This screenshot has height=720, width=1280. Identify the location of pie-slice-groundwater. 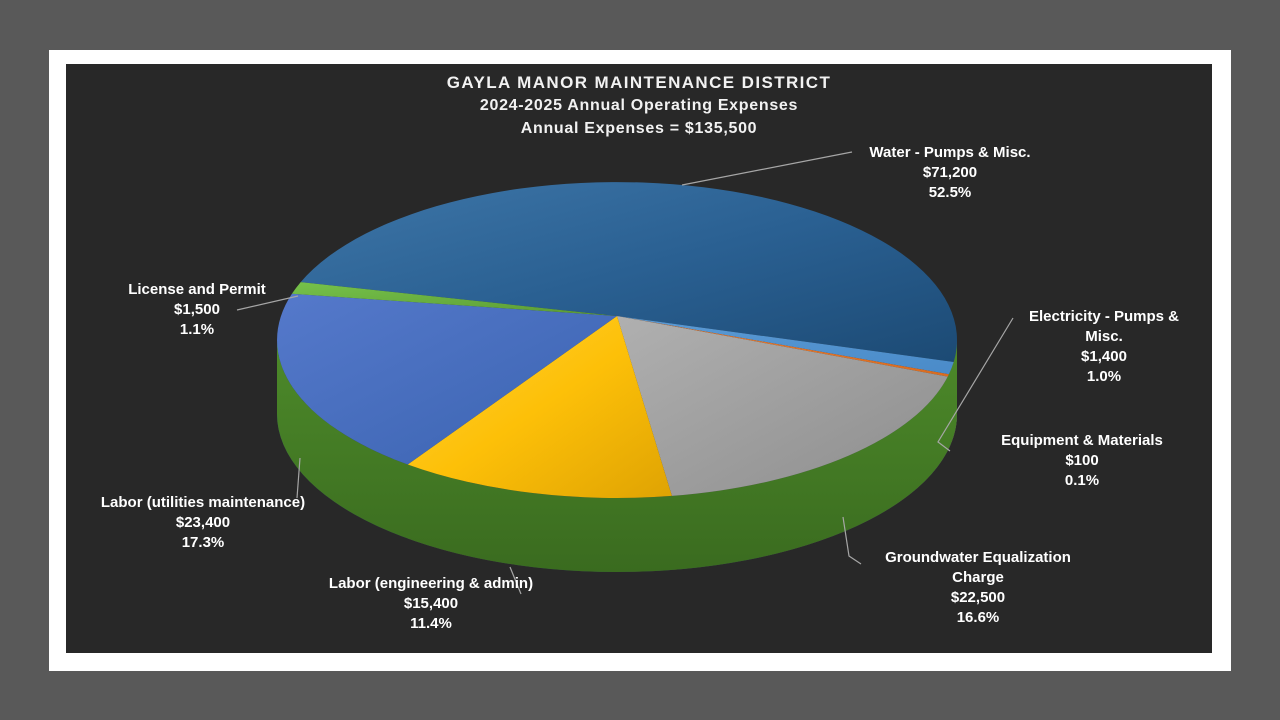
(782, 406).